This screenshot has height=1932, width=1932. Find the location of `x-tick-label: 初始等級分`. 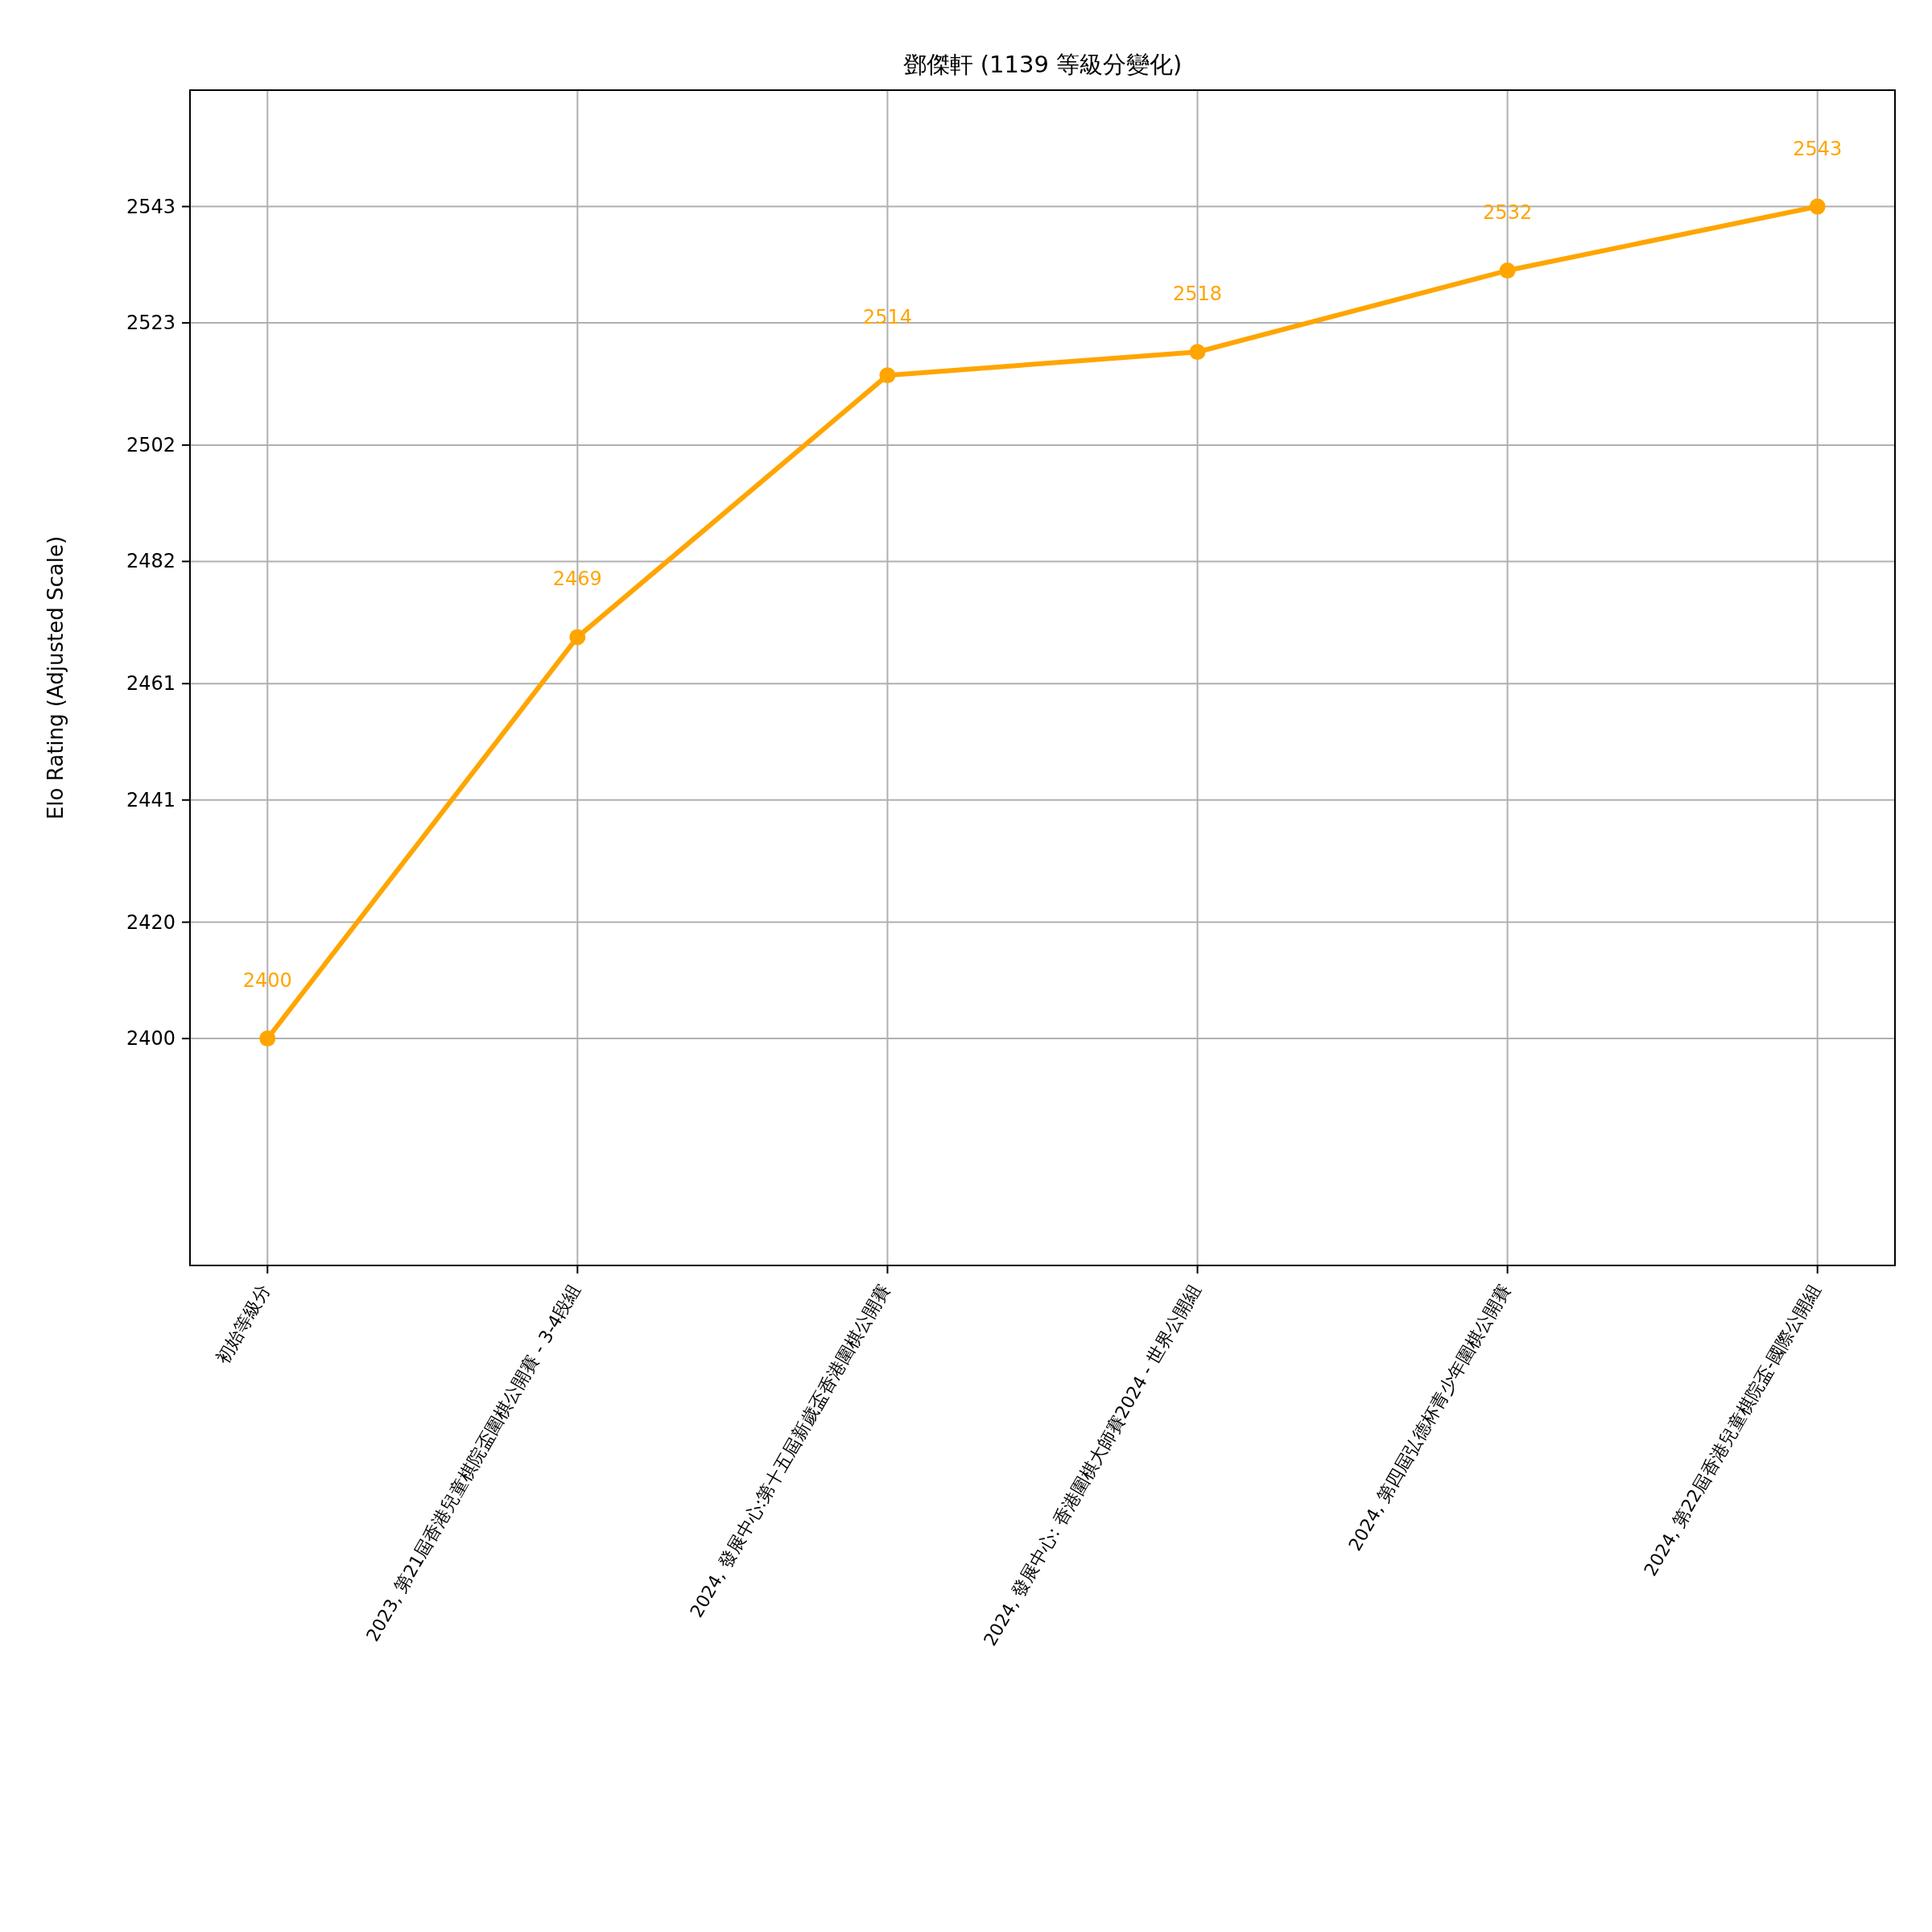

x-tick-label: 初始等級分 is located at coordinates (243, 1324).